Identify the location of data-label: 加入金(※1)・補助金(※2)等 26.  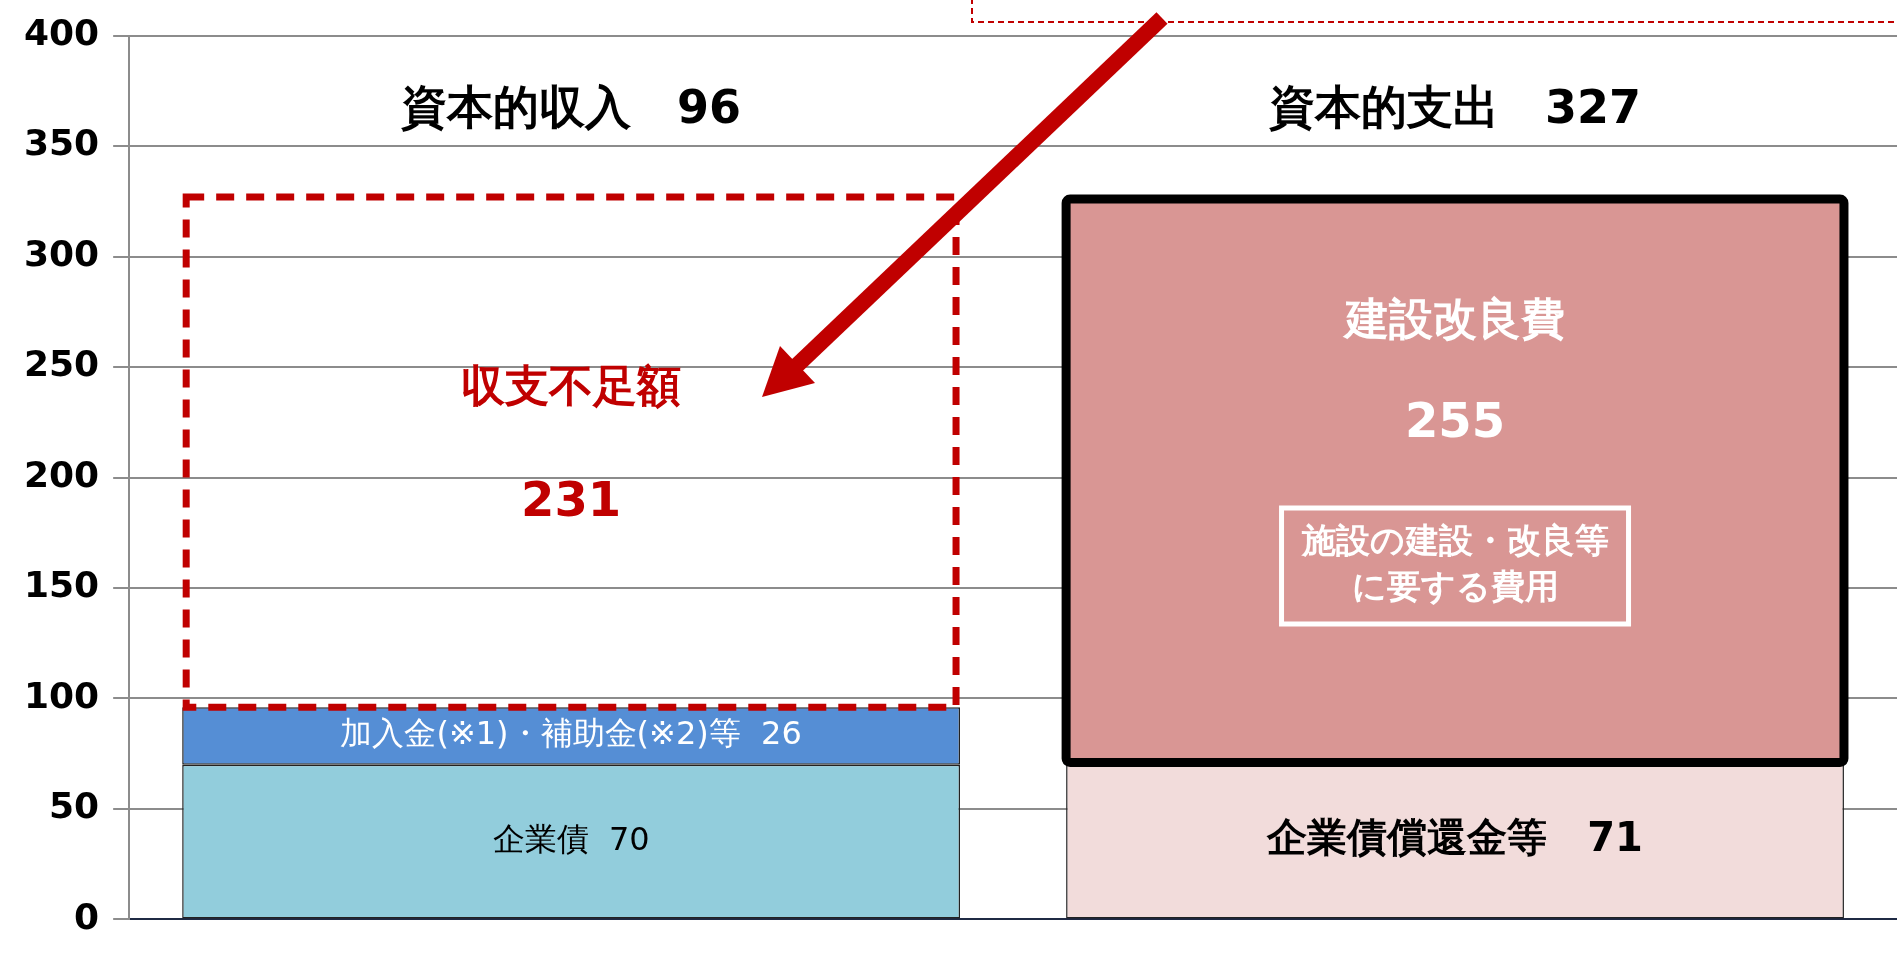
(571, 733).